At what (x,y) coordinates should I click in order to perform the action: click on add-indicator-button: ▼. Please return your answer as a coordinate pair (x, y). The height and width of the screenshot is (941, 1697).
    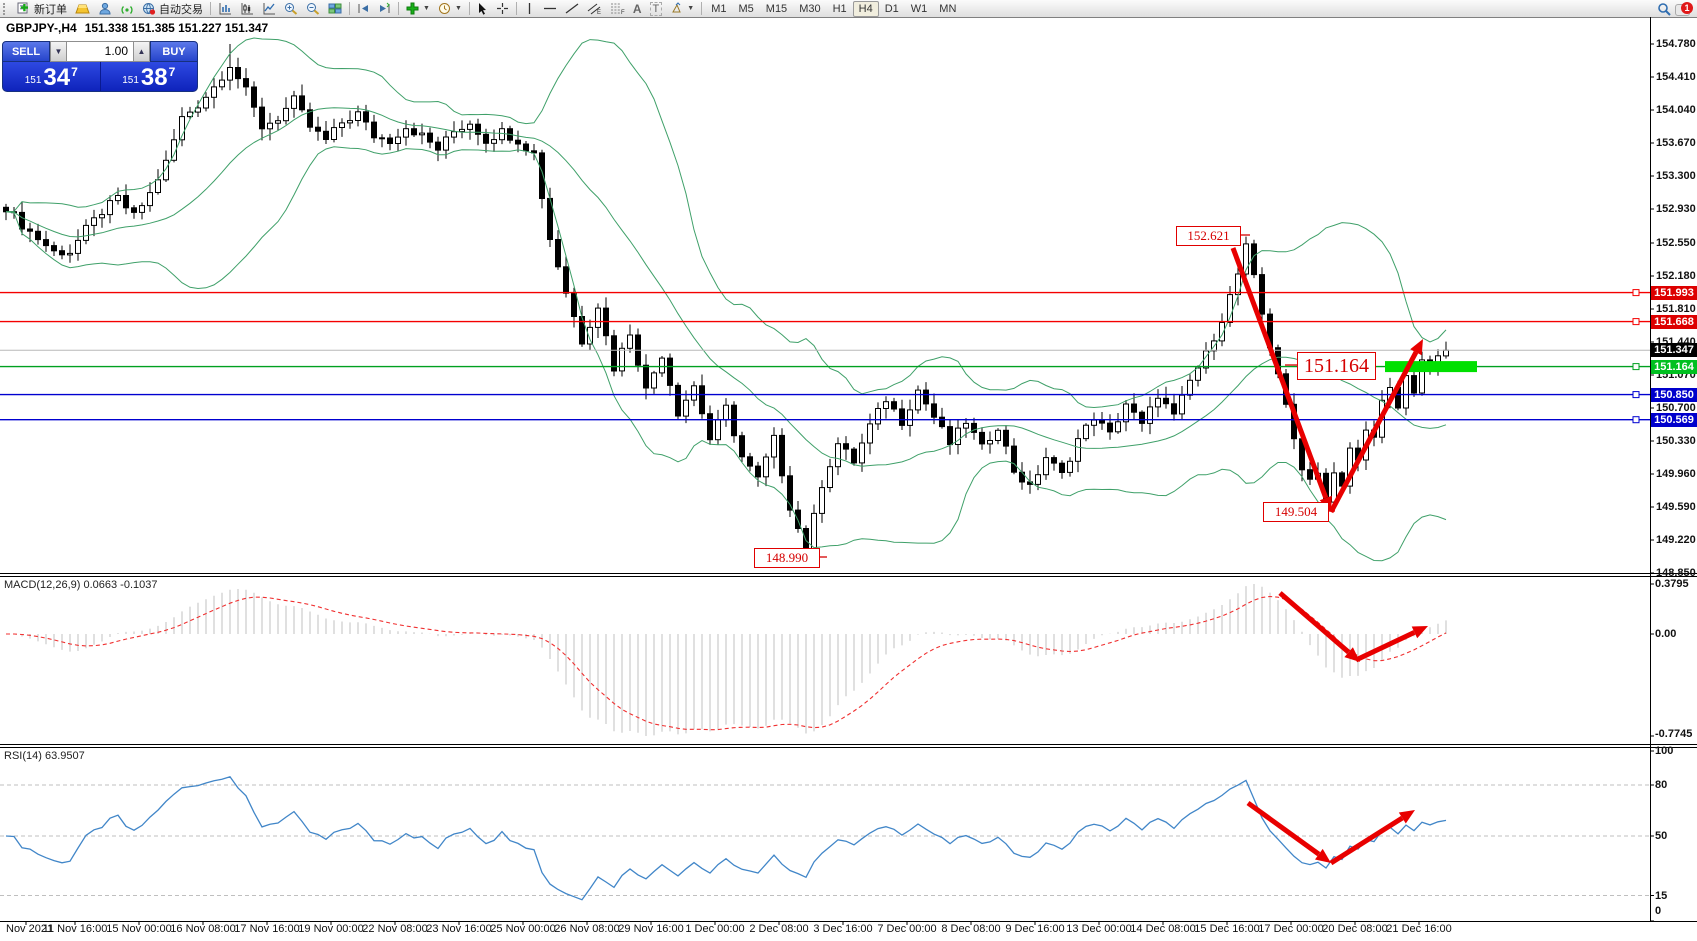
    Looking at the image, I should click on (418, 9).